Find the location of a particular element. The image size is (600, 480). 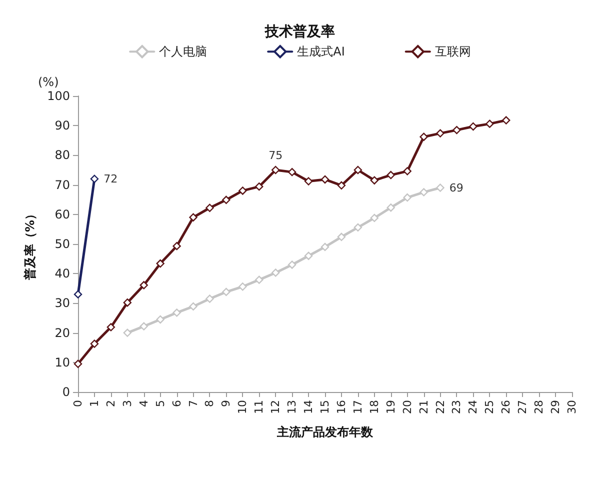

x-tick-label: 15 is located at coordinates (325, 407).